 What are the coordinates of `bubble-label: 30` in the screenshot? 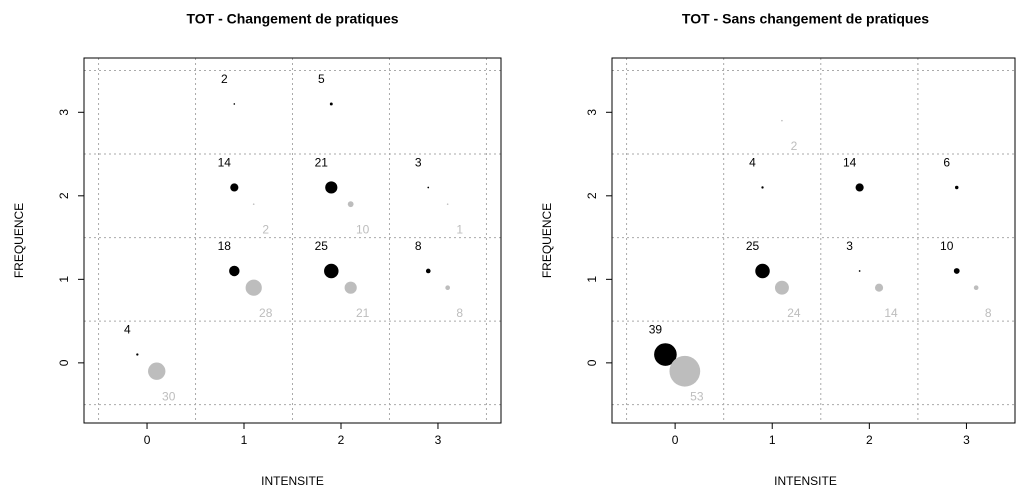 It's located at (169, 396).